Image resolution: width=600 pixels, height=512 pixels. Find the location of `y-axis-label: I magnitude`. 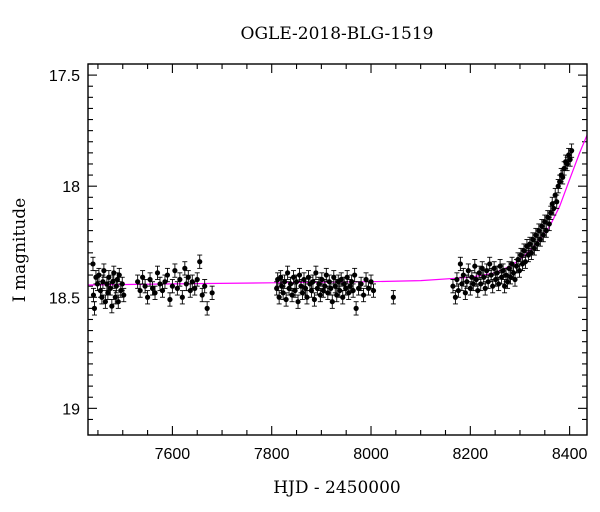

y-axis-label: I magnitude is located at coordinates (20, 250).